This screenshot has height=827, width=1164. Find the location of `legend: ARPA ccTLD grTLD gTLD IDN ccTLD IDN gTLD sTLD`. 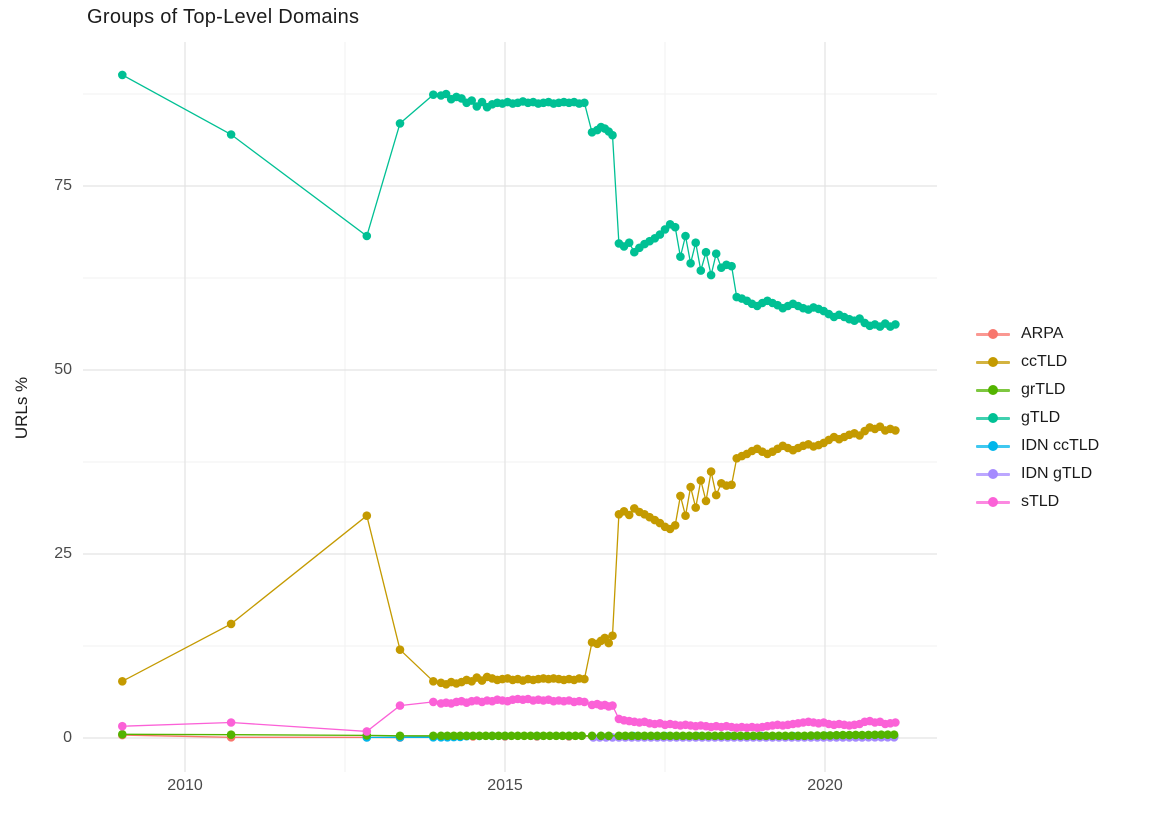

legend: ARPA ccTLD grTLD gTLD IDN ccTLD IDN gTLD sTLD is located at coordinates (1037, 418).